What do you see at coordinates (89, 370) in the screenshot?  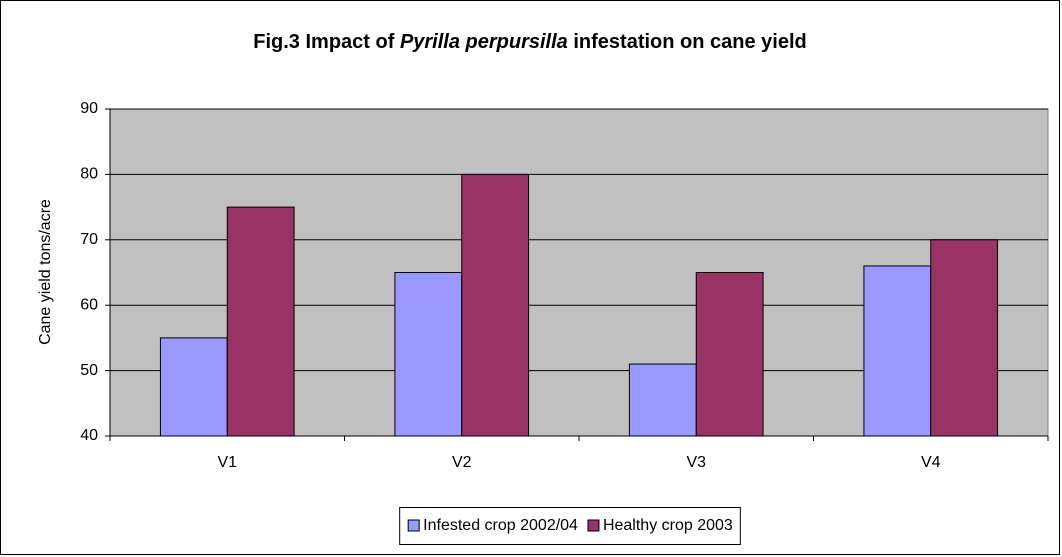 I see `y-tick-label: 50` at bounding box center [89, 370].